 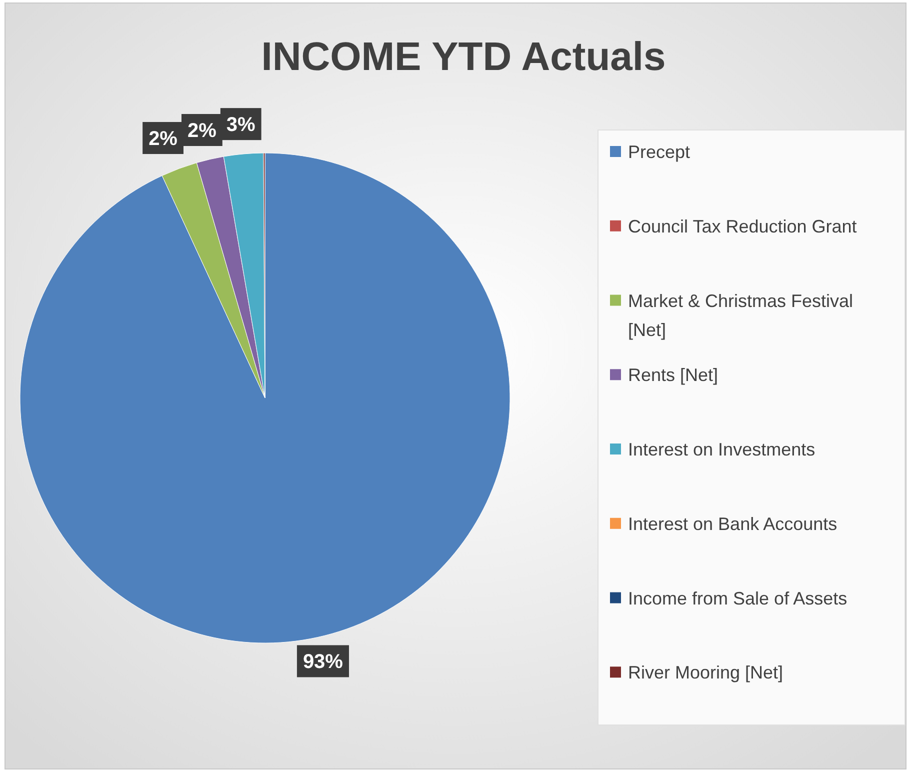 What do you see at coordinates (323, 662) in the screenshot?
I see `data-label: 93%` at bounding box center [323, 662].